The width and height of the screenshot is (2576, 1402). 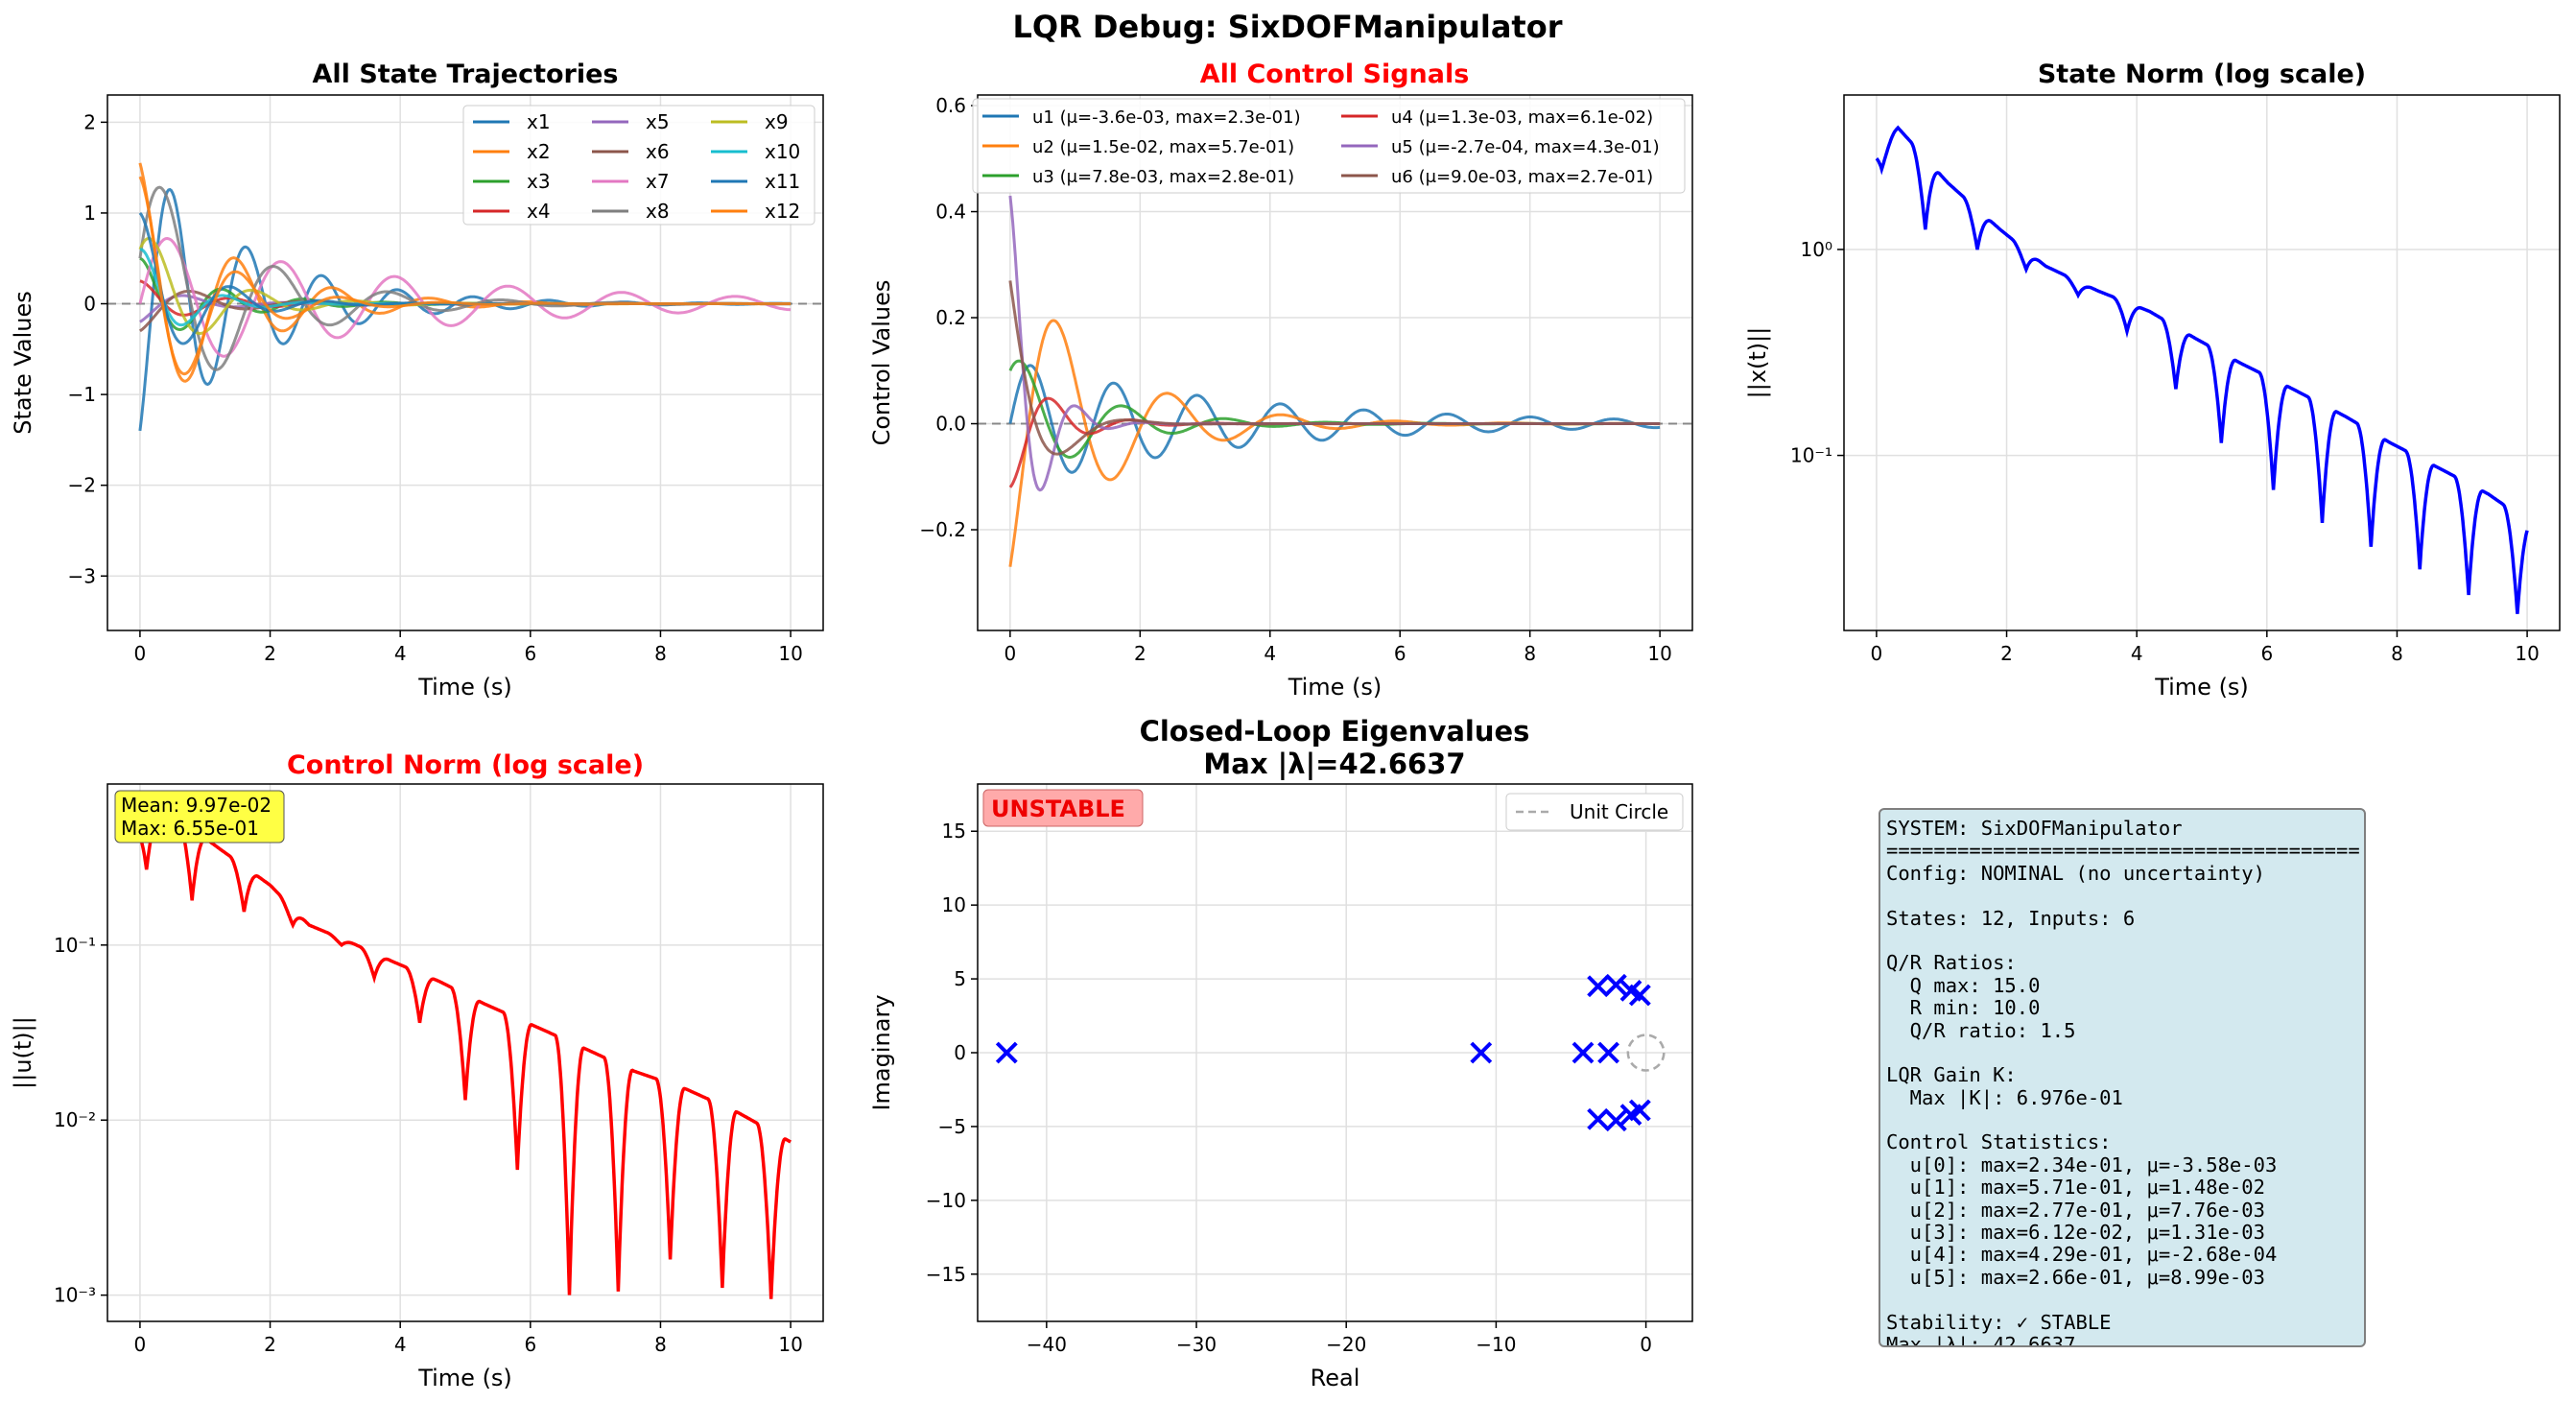 I want to click on summary-line: Config: NOMINAL (no uncertainty), so click(x=2075, y=873).